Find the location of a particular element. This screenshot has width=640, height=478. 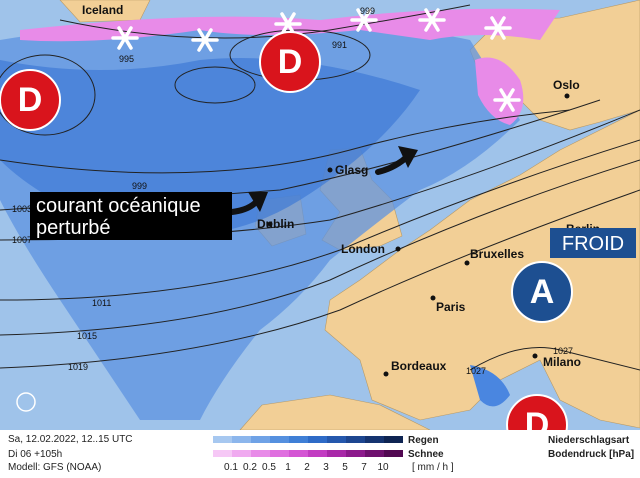

legend-scale-label: 2 is located at coordinates (307, 467).